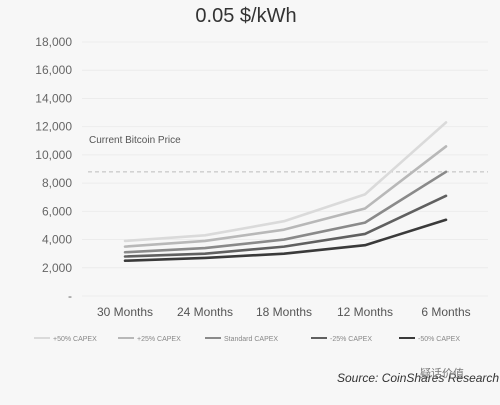 The height and width of the screenshot is (405, 500). I want to click on reference-line-group: Current Bitcoin Price, so click(288, 154).